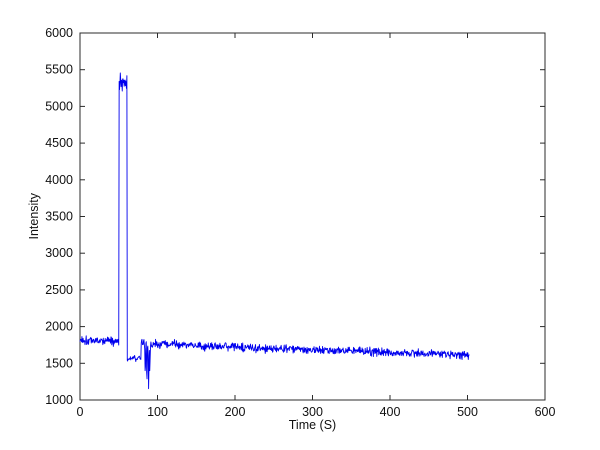  Describe the element at coordinates (59, 180) in the screenshot. I see `y-tick-label: 4000` at that location.